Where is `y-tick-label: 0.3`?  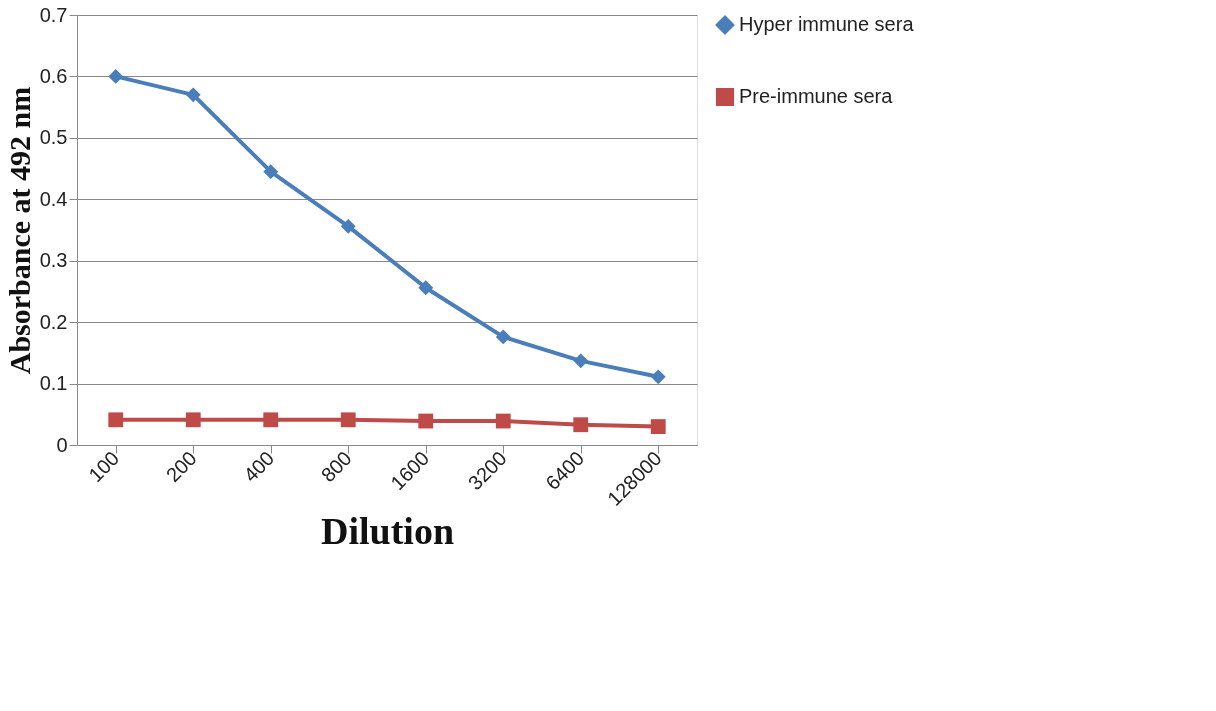
y-tick-label: 0.3 is located at coordinates (53, 260).